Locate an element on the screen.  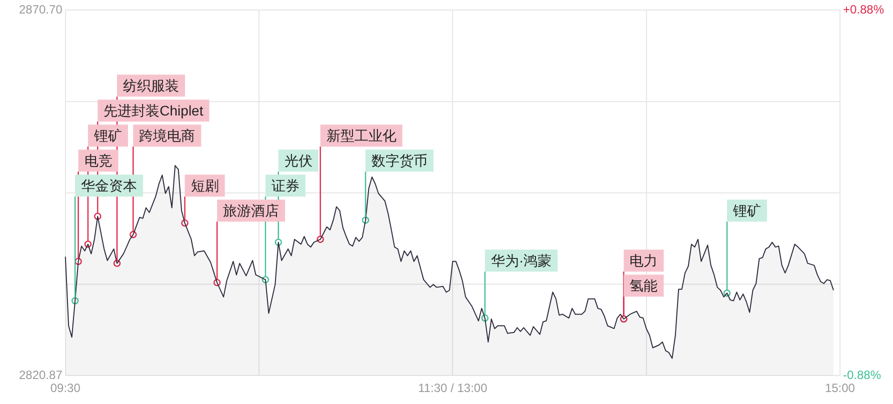
data-label: 电竞 is located at coordinates (98, 160).